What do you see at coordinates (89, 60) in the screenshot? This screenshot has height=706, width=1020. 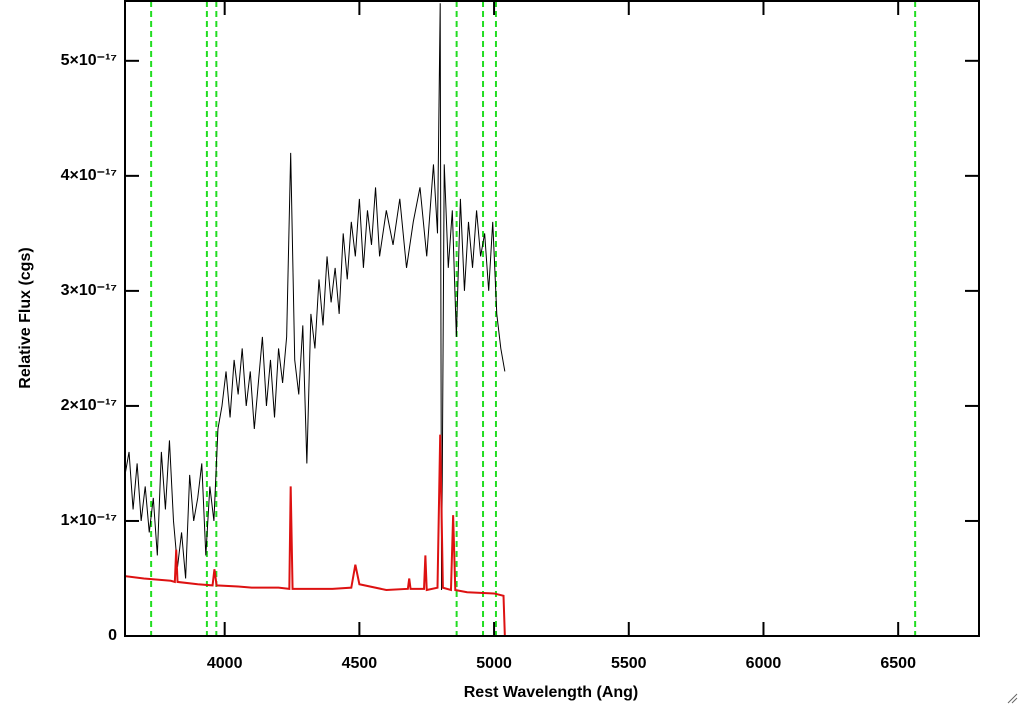 I see `y-tick-label: 5×10⁻¹⁷` at bounding box center [89, 60].